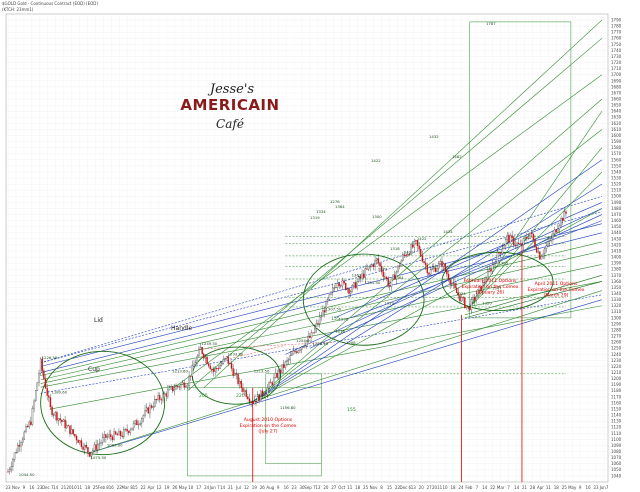 This screenshot has width=640, height=492. I want to click on x-tick-label: 14, so click(56, 487).